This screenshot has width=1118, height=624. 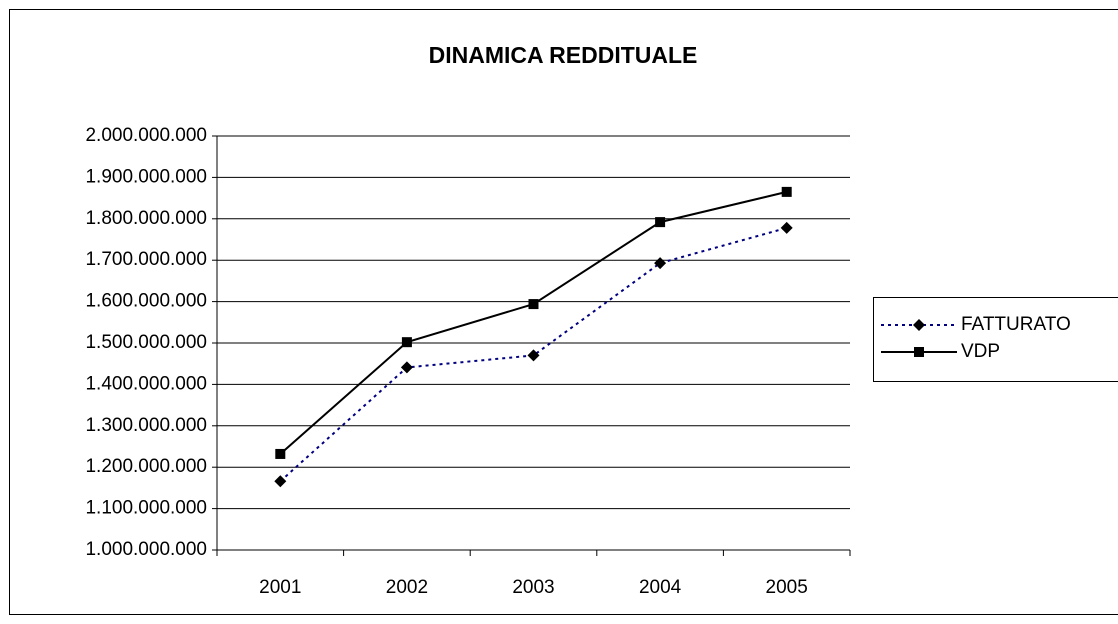 What do you see at coordinates (146, 508) in the screenshot?
I see `y-tick-label: 1.100.000.000` at bounding box center [146, 508].